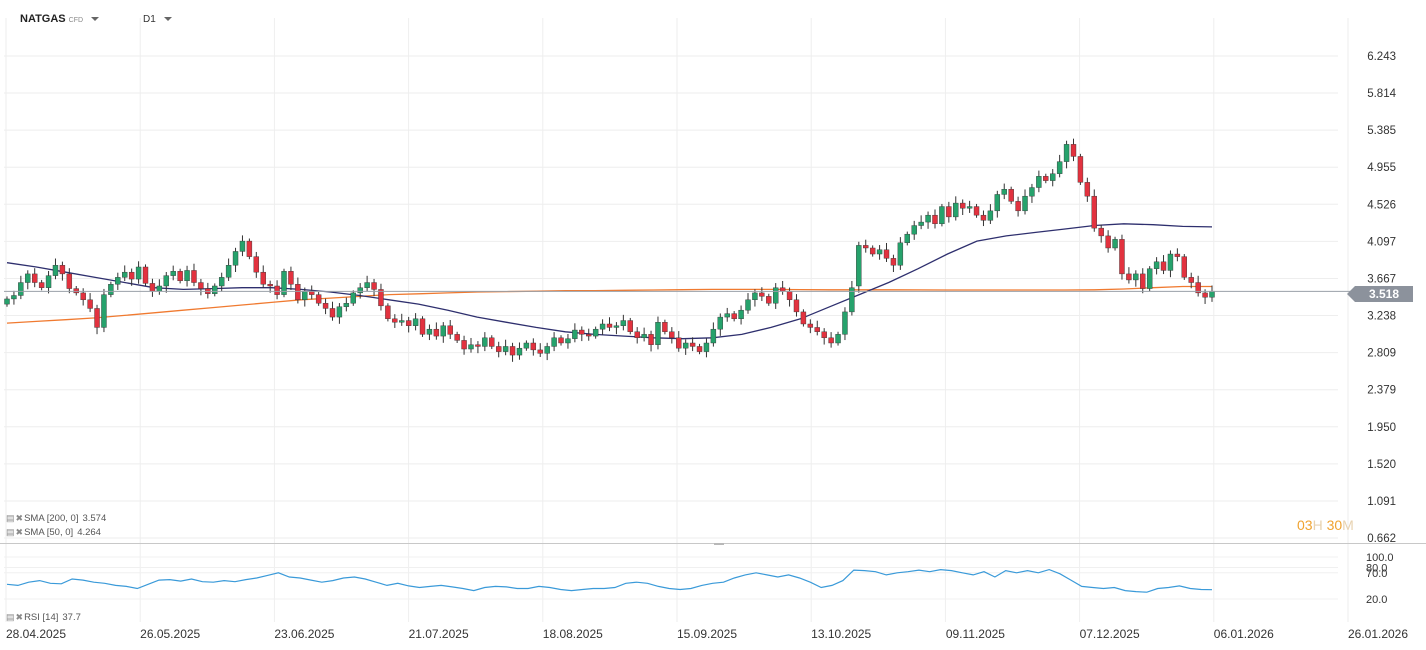 Image resolution: width=1426 pixels, height=650 pixels. What do you see at coordinates (719, 544) in the screenshot?
I see `panel-resize-handle` at bounding box center [719, 544].